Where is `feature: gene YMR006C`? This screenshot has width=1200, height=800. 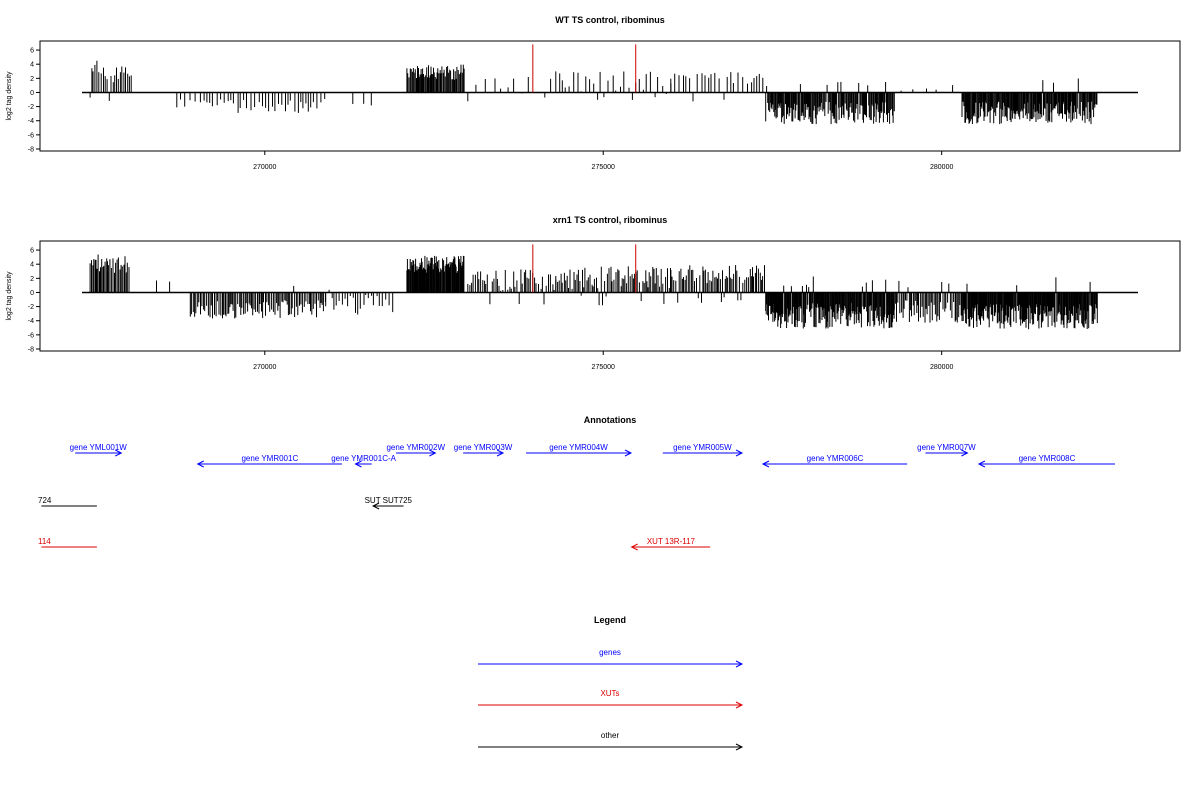
feature: gene YMR006C is located at coordinates (834, 461).